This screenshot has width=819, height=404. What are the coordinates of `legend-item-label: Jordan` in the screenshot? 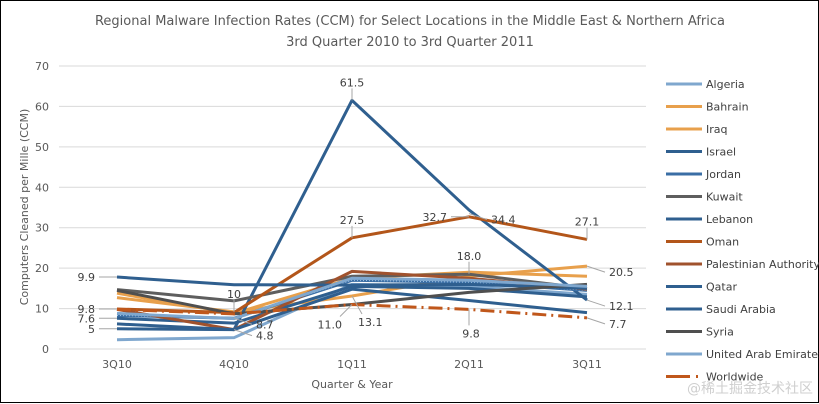 It's located at (723, 174).